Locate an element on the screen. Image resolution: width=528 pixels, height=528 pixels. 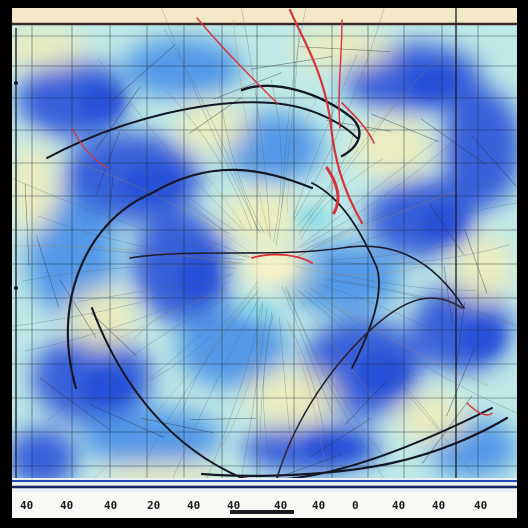
center-glow is located at coordinates (274, 270).